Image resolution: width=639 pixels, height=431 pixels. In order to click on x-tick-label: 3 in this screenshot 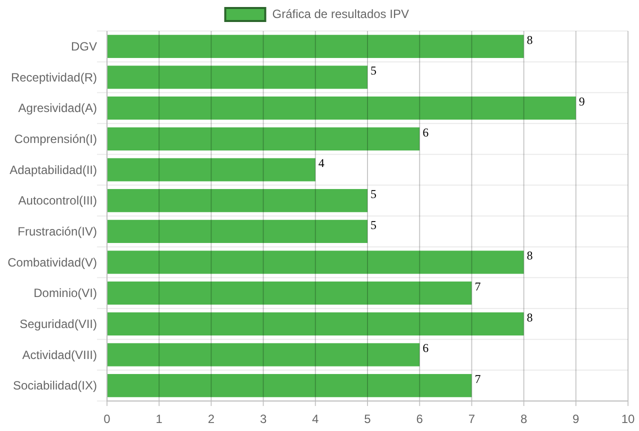, I will do `click(263, 419)`.